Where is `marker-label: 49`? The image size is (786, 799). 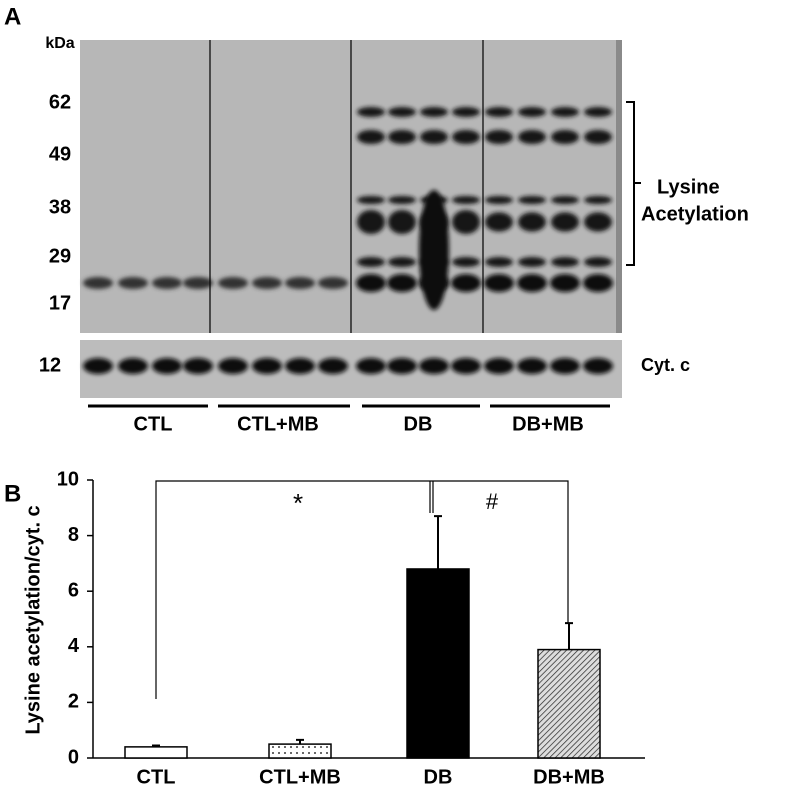 marker-label: 49 is located at coordinates (60, 154).